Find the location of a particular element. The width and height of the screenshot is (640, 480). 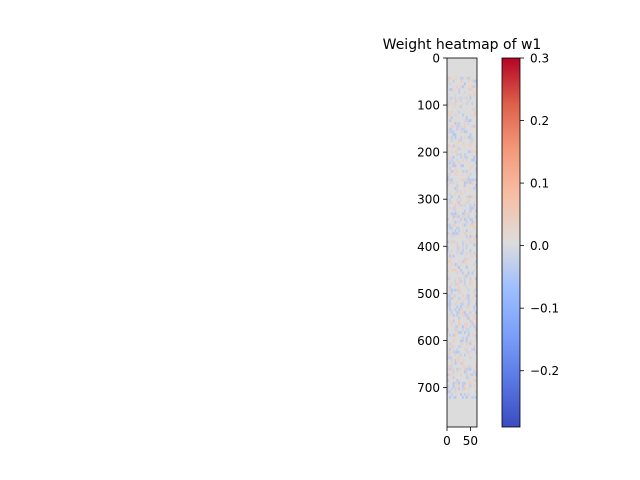

y-tick-label: 200 is located at coordinates (428, 153).